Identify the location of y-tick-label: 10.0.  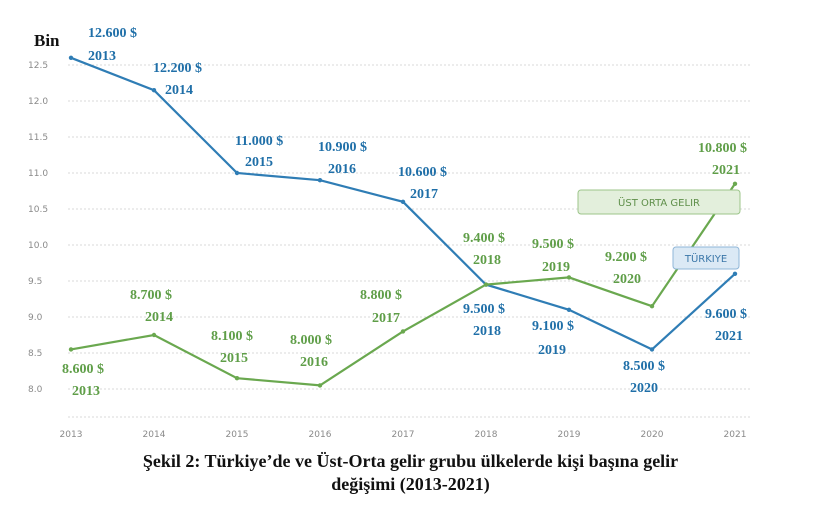
(38, 246).